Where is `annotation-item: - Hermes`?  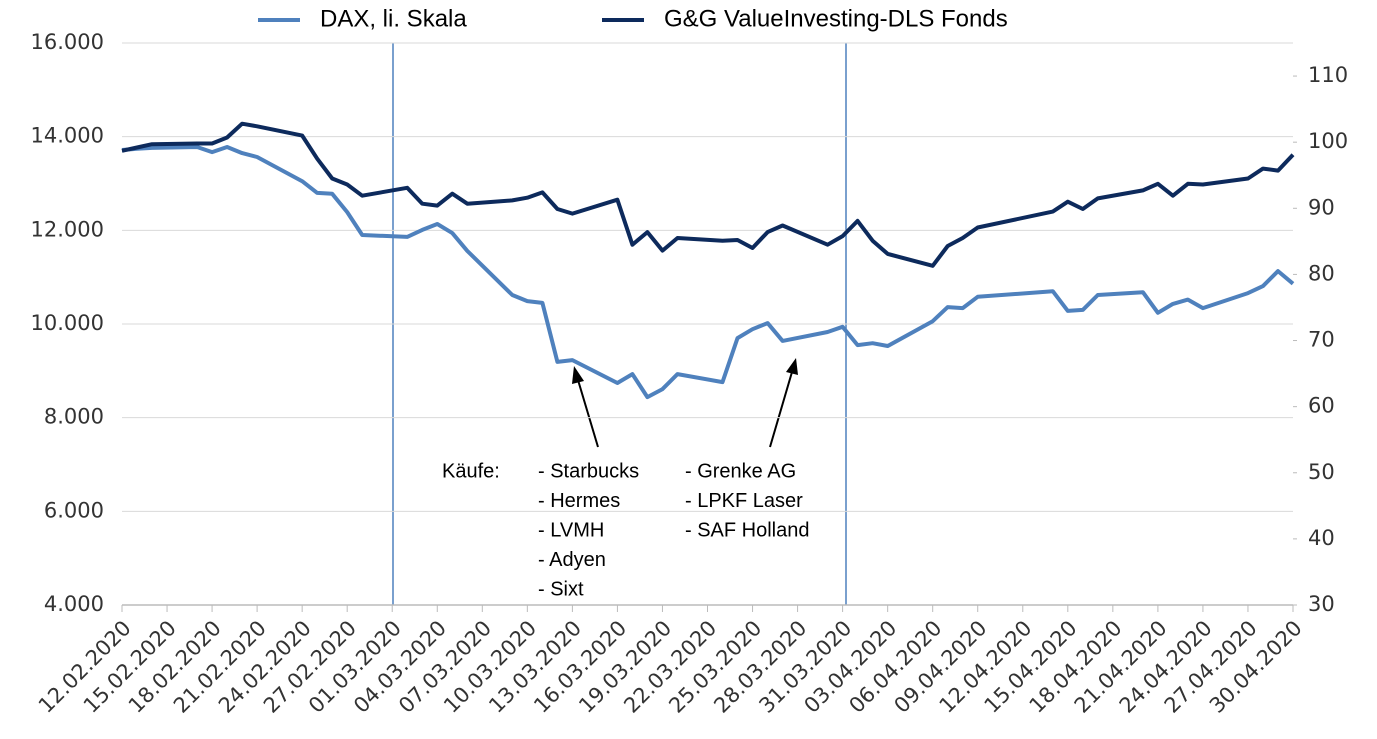
annotation-item: - Hermes is located at coordinates (579, 501).